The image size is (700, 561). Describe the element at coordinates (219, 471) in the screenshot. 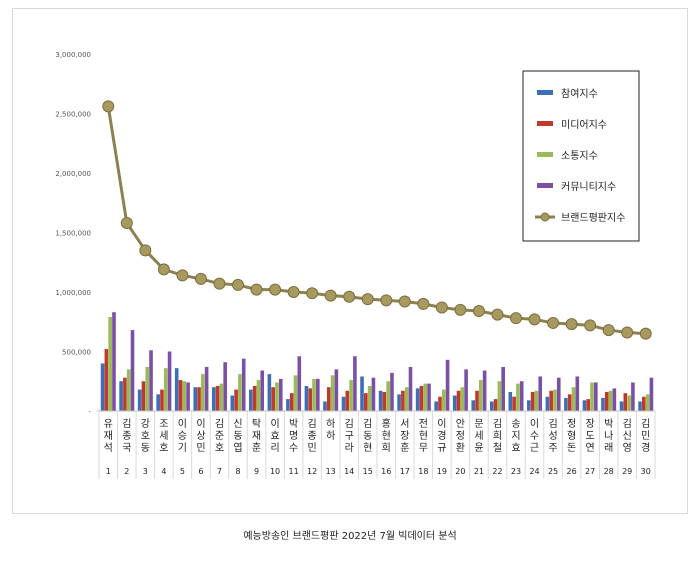

I see `category-index-label: 7` at that location.